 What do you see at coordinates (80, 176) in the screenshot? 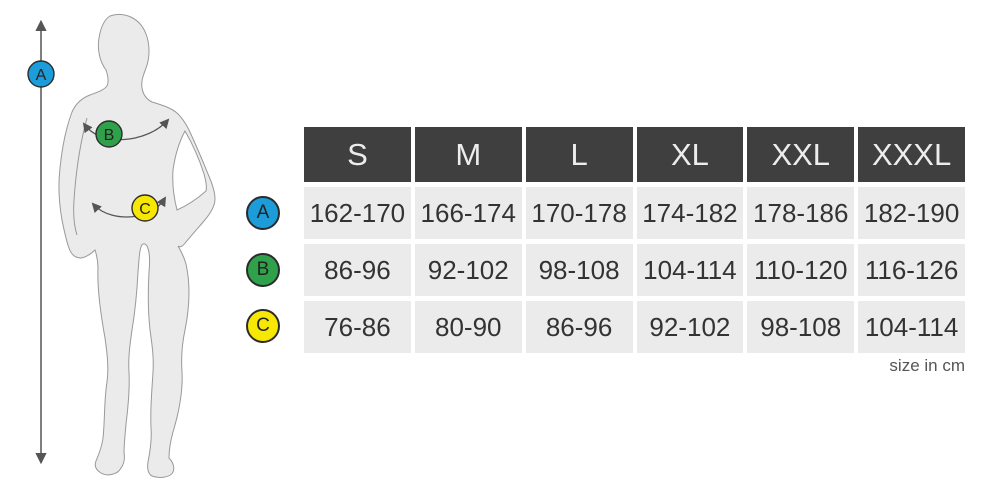
I see `arm-crease-line` at bounding box center [80, 176].